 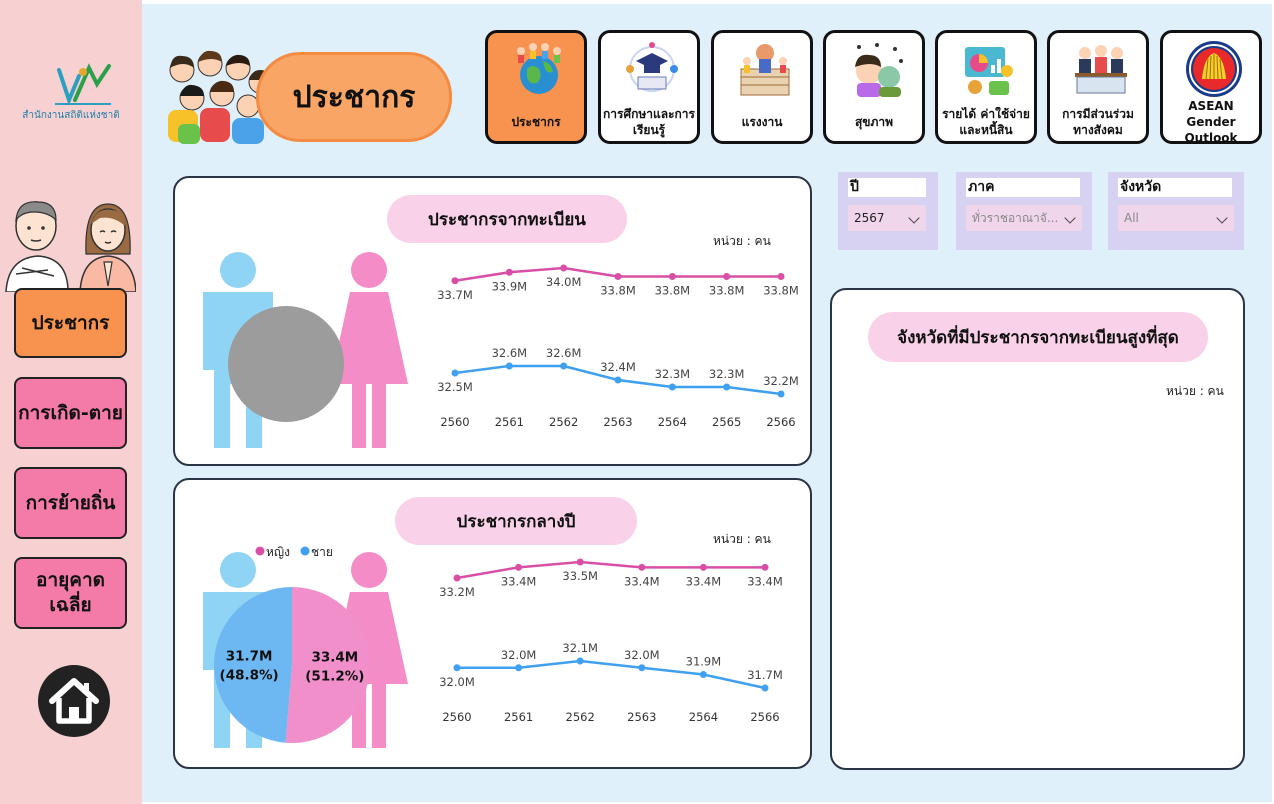 What do you see at coordinates (1098, 121) in the screenshot?
I see `topic-social-participation-label: การมีส่วนร่วมทางสังคม` at bounding box center [1098, 121].